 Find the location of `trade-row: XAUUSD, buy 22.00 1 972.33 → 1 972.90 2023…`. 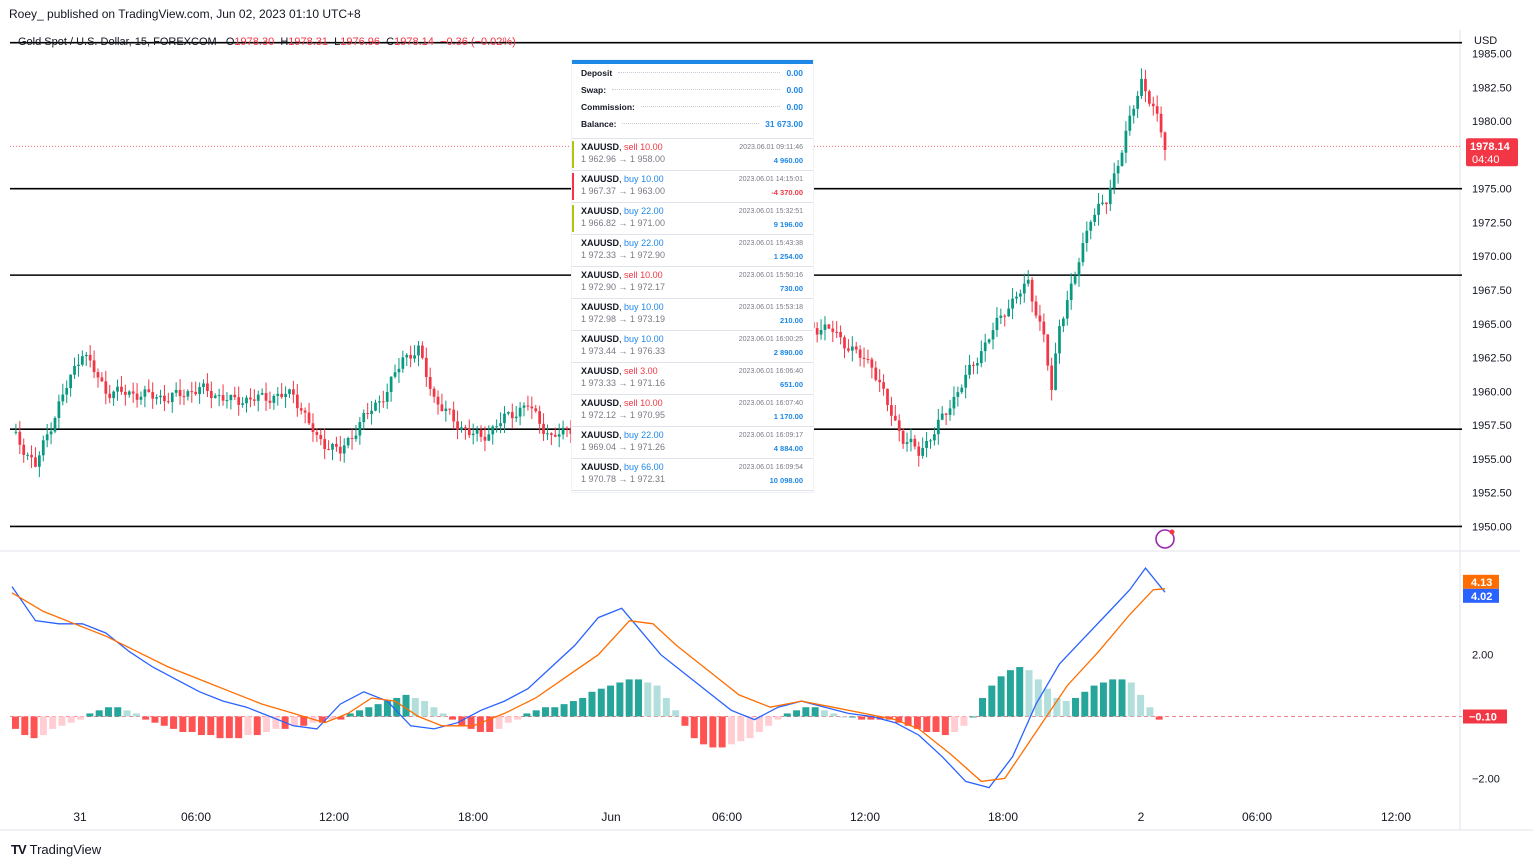

trade-row: XAUUSD, buy 22.00 1 972.33 → 1 972.90 2023… is located at coordinates (692, 251).